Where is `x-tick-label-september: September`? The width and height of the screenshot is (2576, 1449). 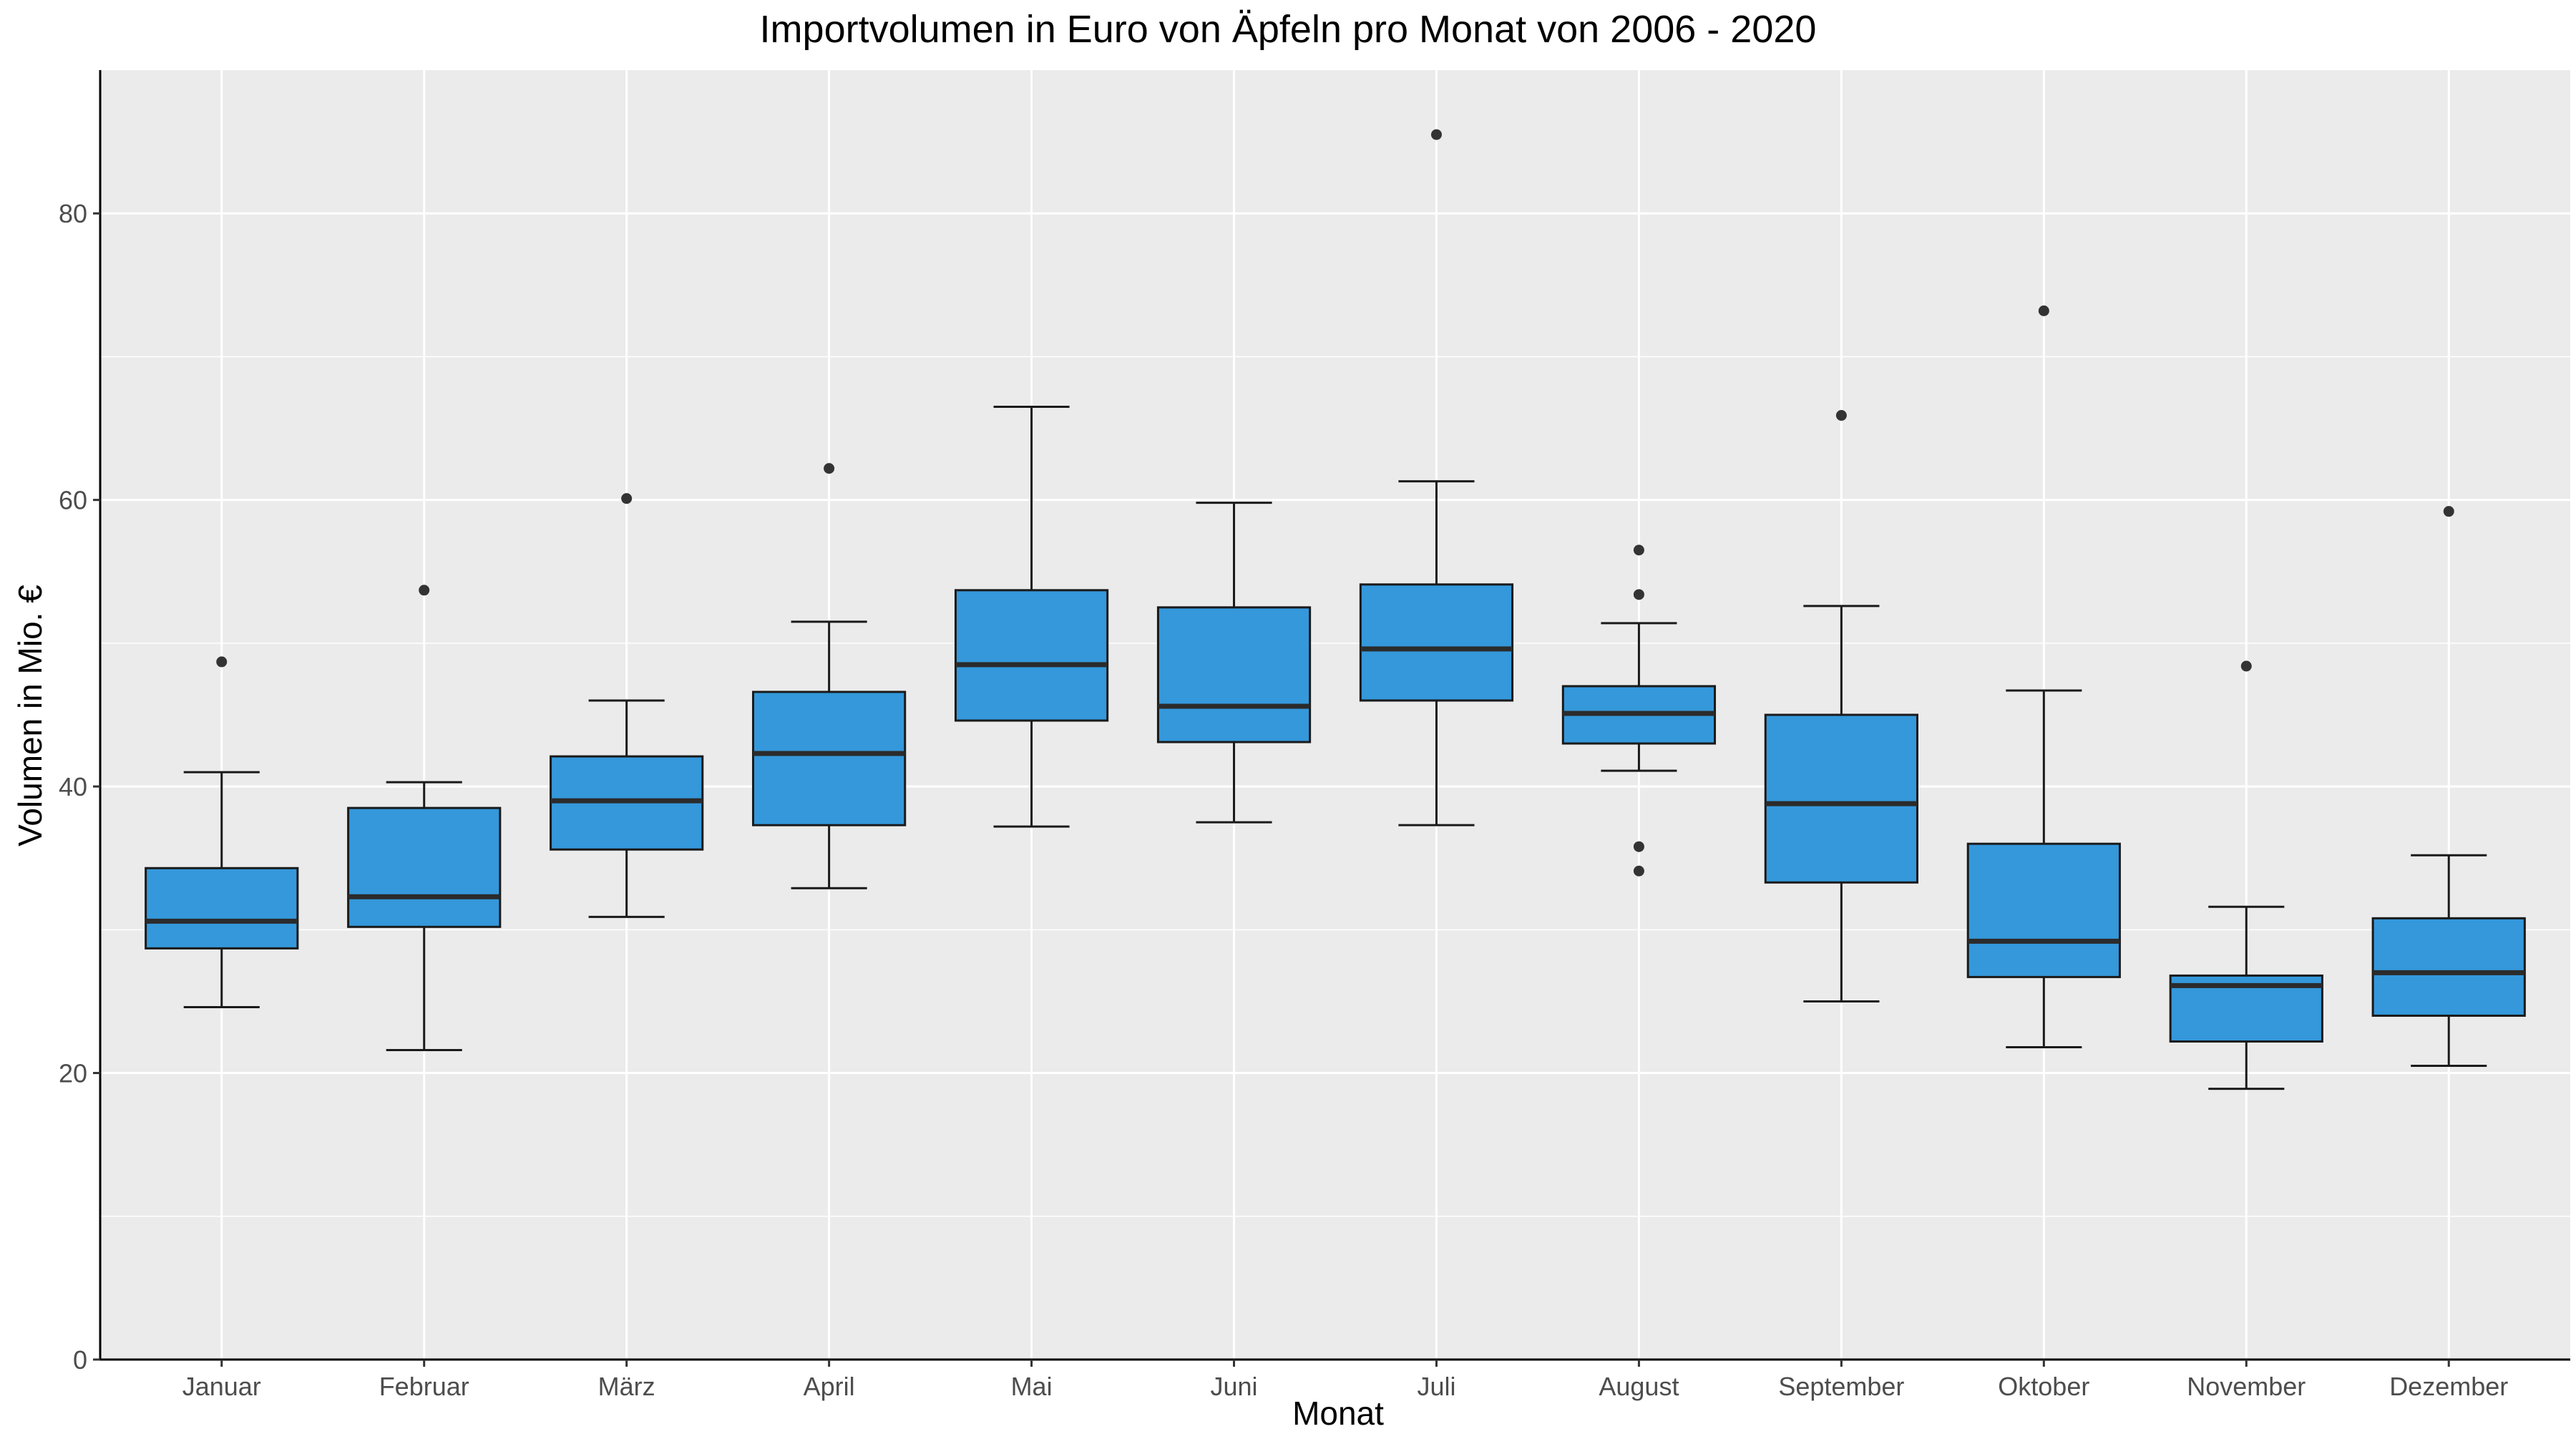 x-tick-label-september: September is located at coordinates (1841, 1386).